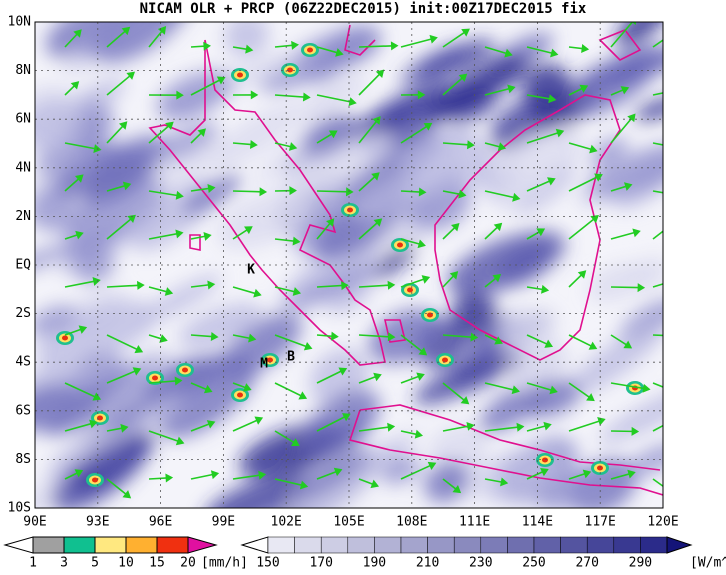 Image resolution: width=726 pixels, height=575 pixels. I want to click on lon-label: 105E, so click(348, 522).